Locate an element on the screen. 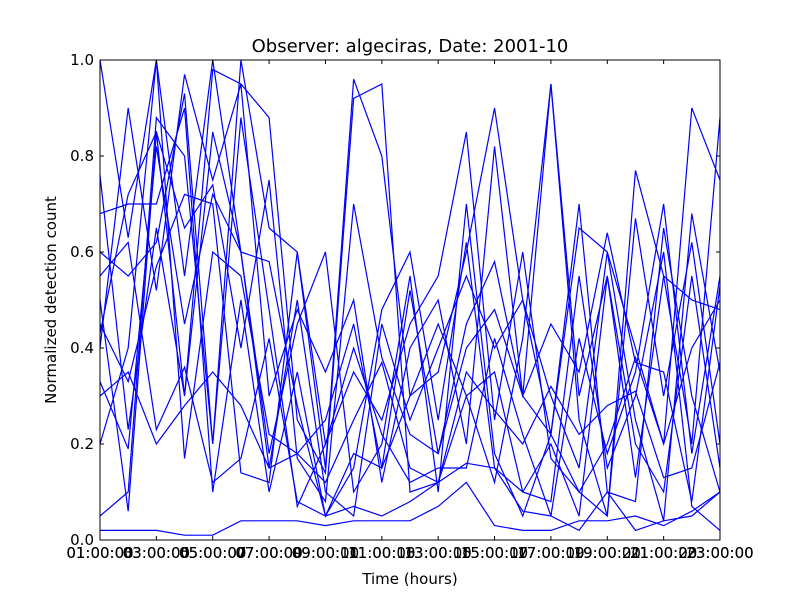  x-tick-label: 19:00:00 is located at coordinates (607, 553).